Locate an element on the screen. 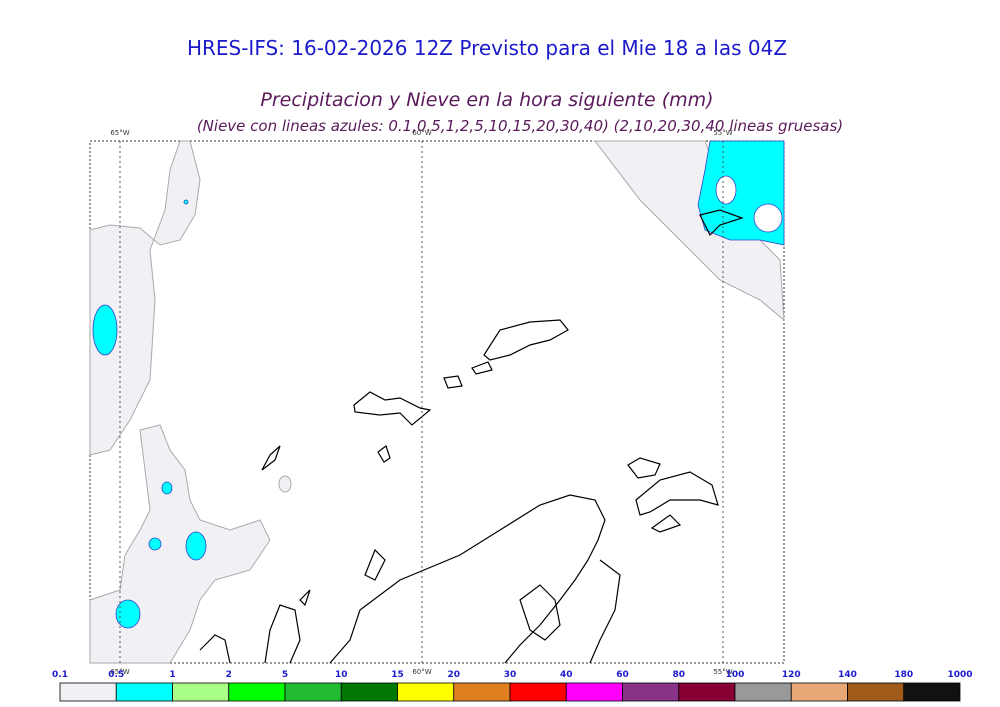 The image size is (1000, 707). legend-label: 80 is located at coordinates (678, 675).